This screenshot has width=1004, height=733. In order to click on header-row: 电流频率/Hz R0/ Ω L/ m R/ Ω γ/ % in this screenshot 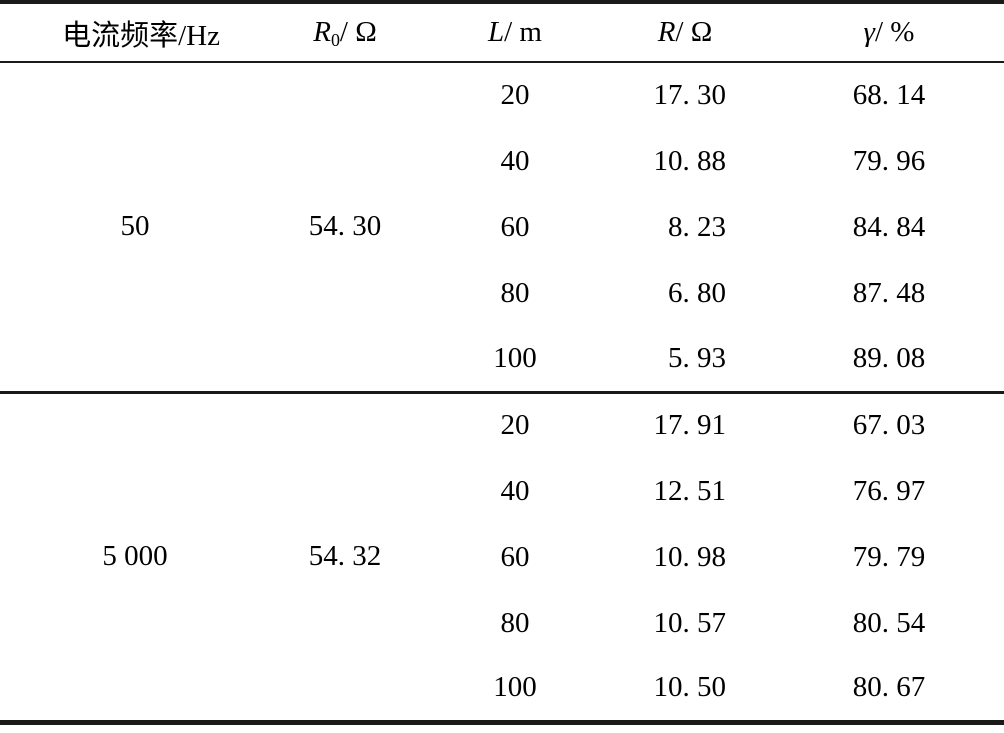, I will do `click(502, 32)`.